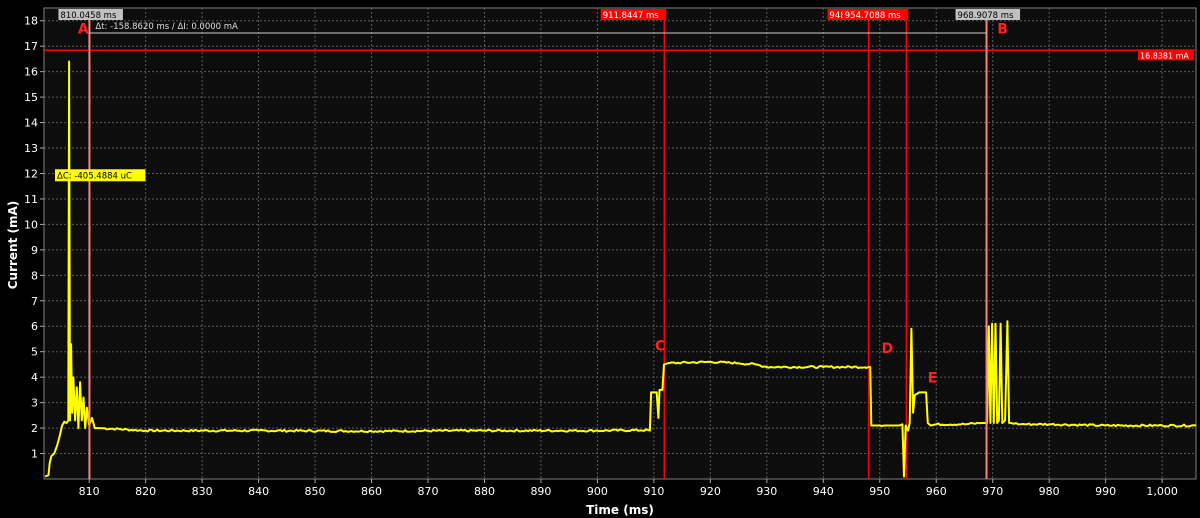 Image resolution: width=1200 pixels, height=518 pixels. I want to click on threshold-label: 16.8381 mA, so click(1164, 55).